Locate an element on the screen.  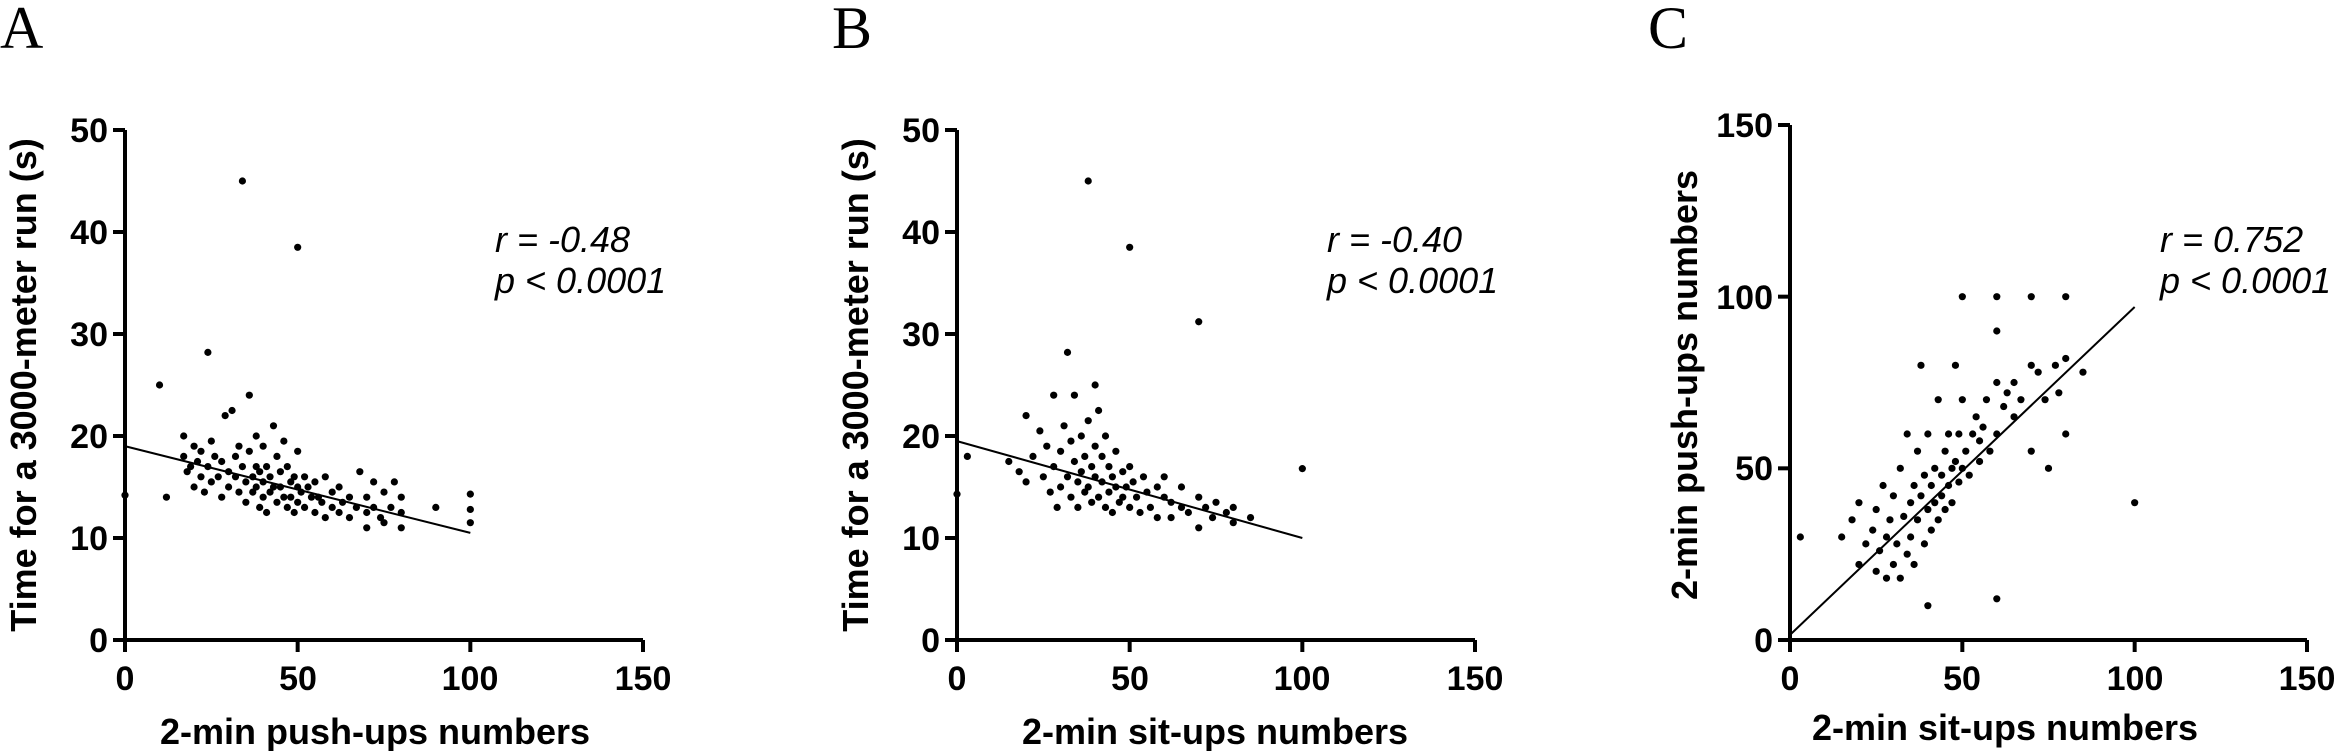
y-tick-label-c-0: 0 is located at coordinates (1763, 641).